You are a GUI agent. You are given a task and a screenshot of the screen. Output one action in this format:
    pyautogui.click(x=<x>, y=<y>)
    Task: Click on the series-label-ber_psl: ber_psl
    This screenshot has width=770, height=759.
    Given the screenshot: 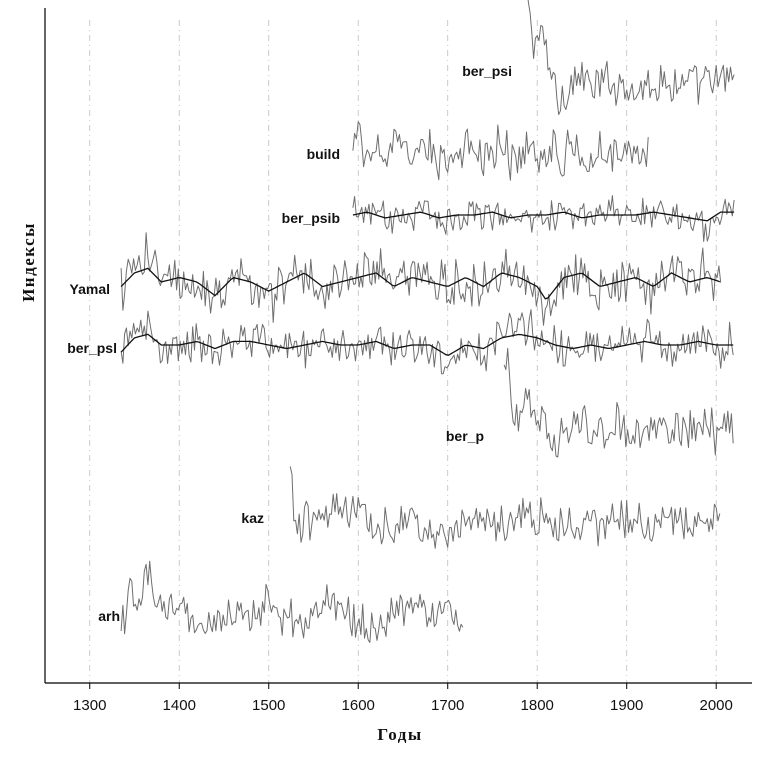 What is the action you would take?
    pyautogui.click(x=92, y=348)
    